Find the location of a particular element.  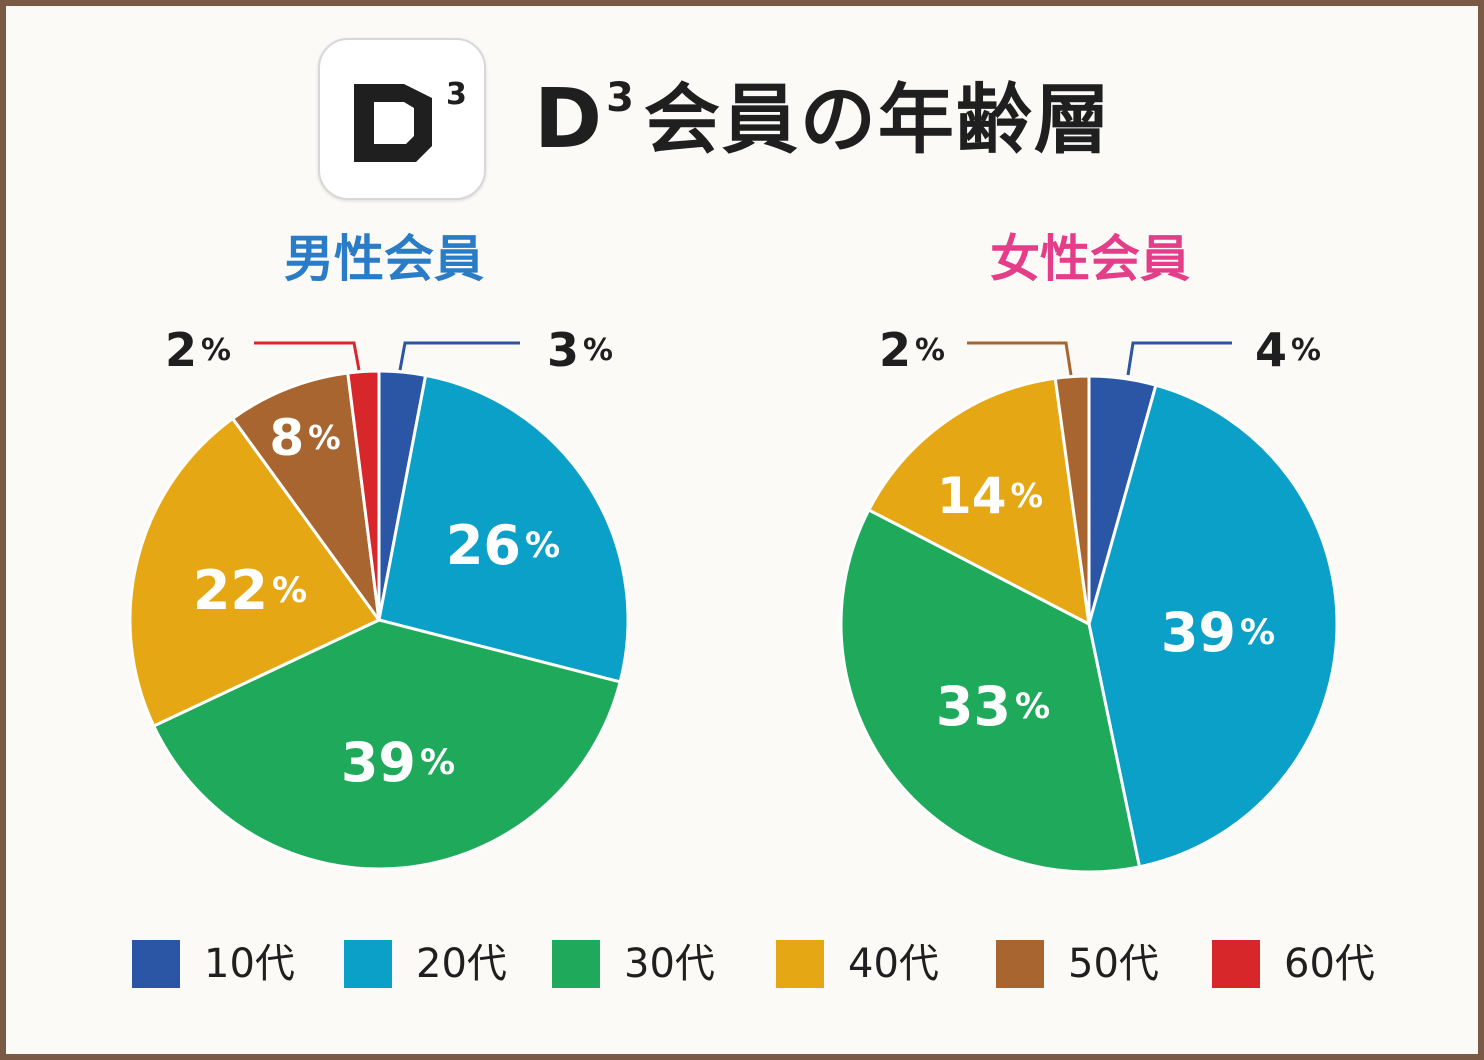

legend-label: 60代 is located at coordinates (1329, 964).